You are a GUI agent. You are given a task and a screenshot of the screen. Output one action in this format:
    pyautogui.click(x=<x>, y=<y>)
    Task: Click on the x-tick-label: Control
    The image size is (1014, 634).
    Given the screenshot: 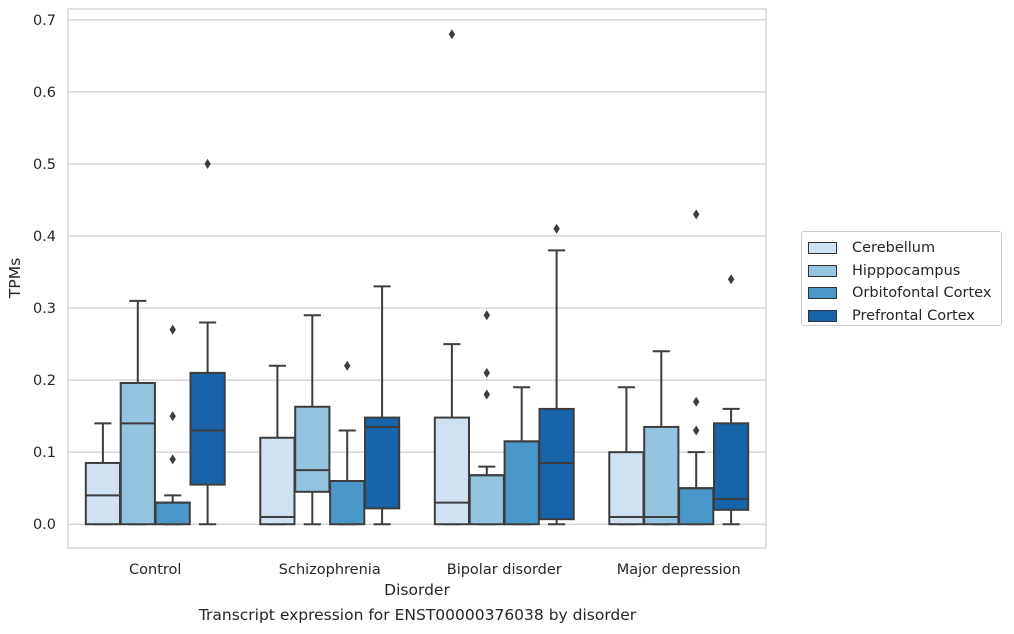 What is the action you would take?
    pyautogui.click(x=155, y=570)
    